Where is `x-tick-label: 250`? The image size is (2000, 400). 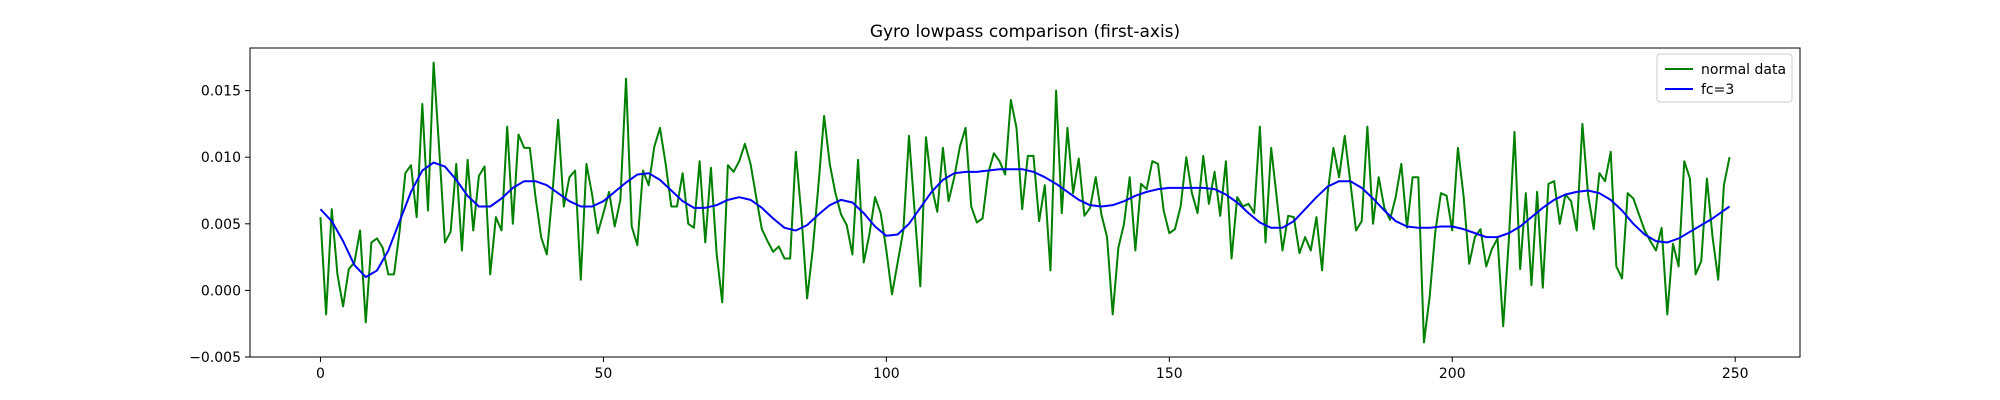
x-tick-label: 250 is located at coordinates (1735, 374).